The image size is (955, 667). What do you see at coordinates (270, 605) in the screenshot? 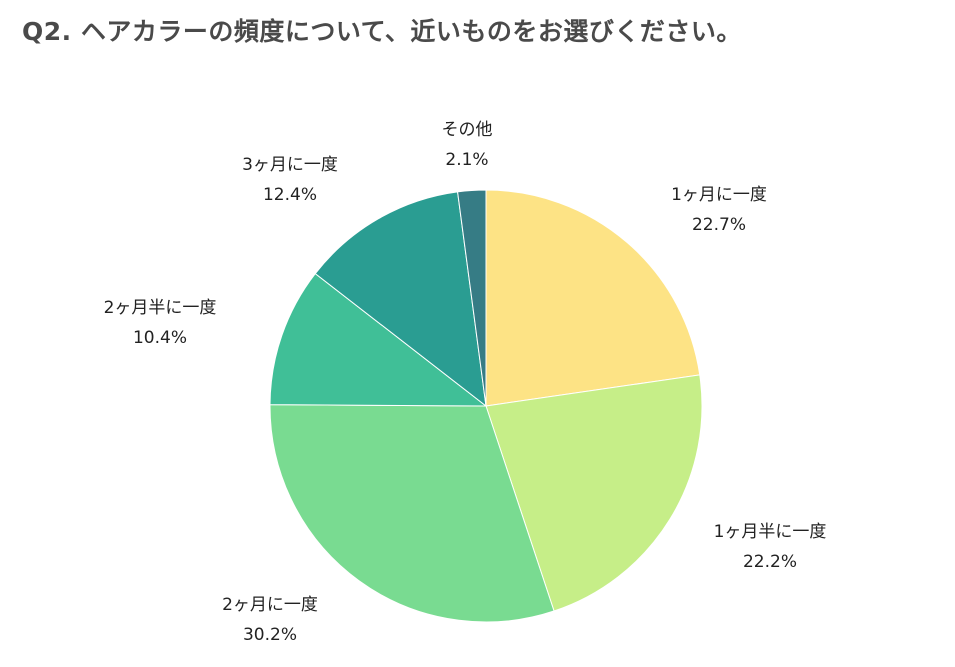
I see `slice-category-label: 2ヶ月に一度` at bounding box center [270, 605].